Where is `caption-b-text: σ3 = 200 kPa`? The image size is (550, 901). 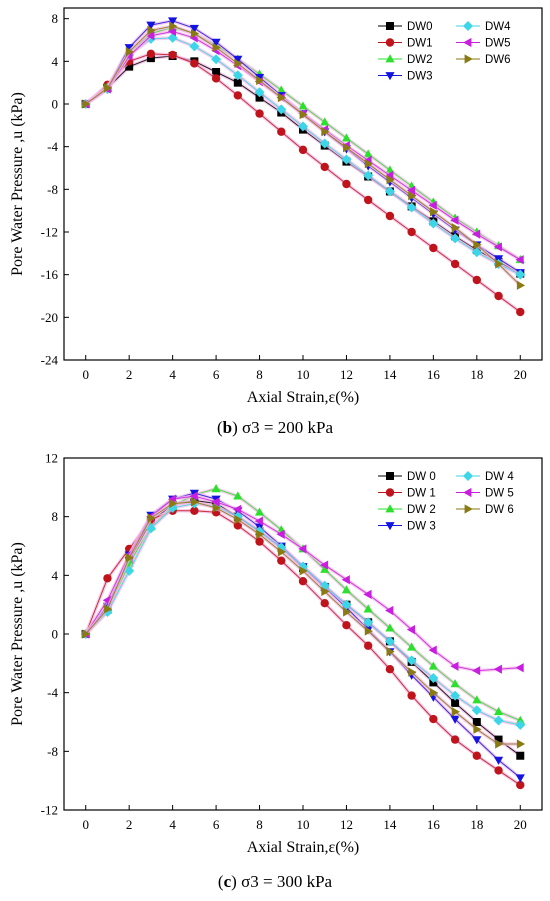 caption-b-text: σ3 = 200 kPa is located at coordinates (288, 427).